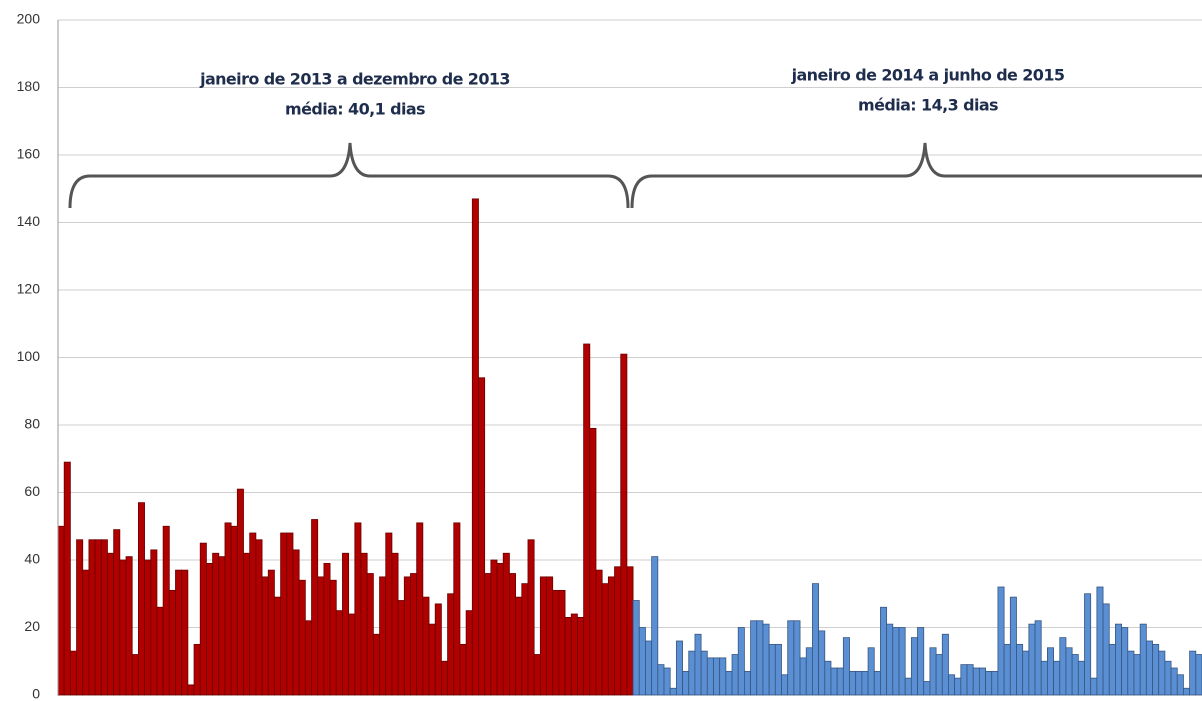  Describe the element at coordinates (36, 693) in the screenshot. I see `y-tick-label: 0` at that location.